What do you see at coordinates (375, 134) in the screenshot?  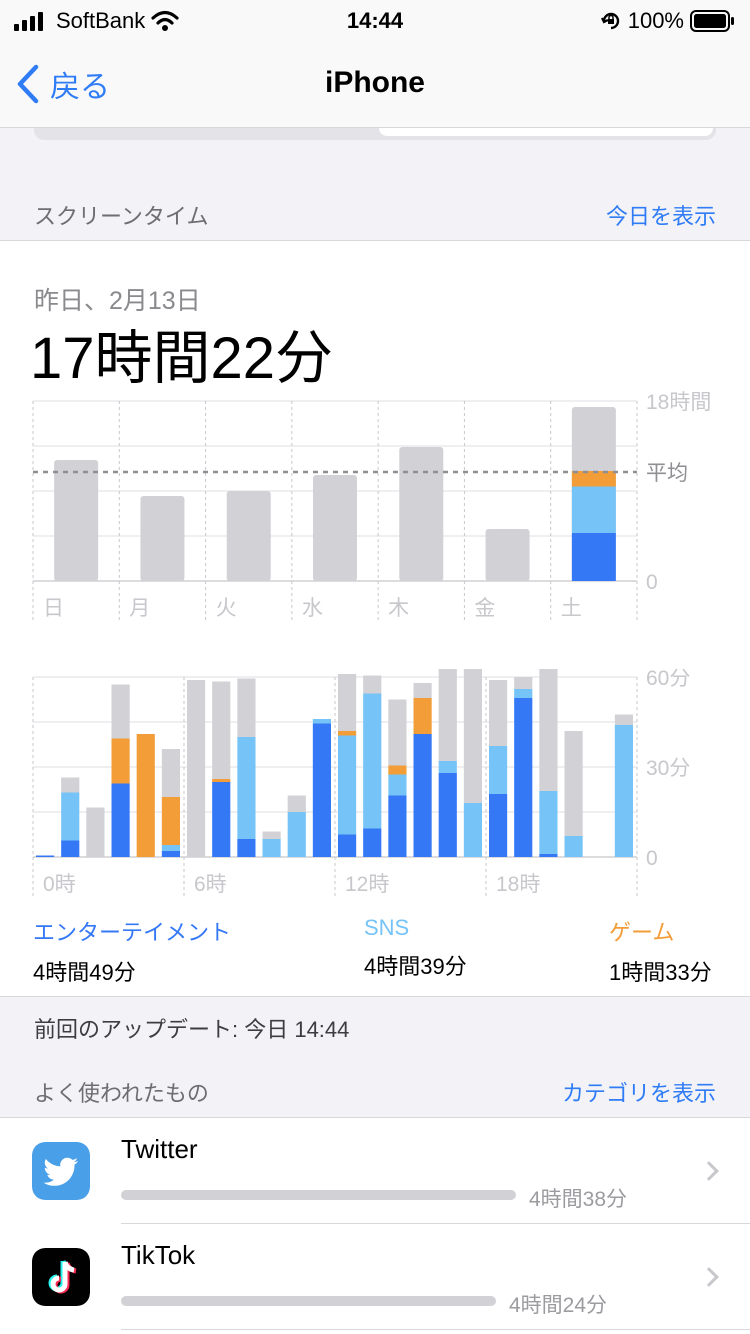 I see `segmented-control` at bounding box center [375, 134].